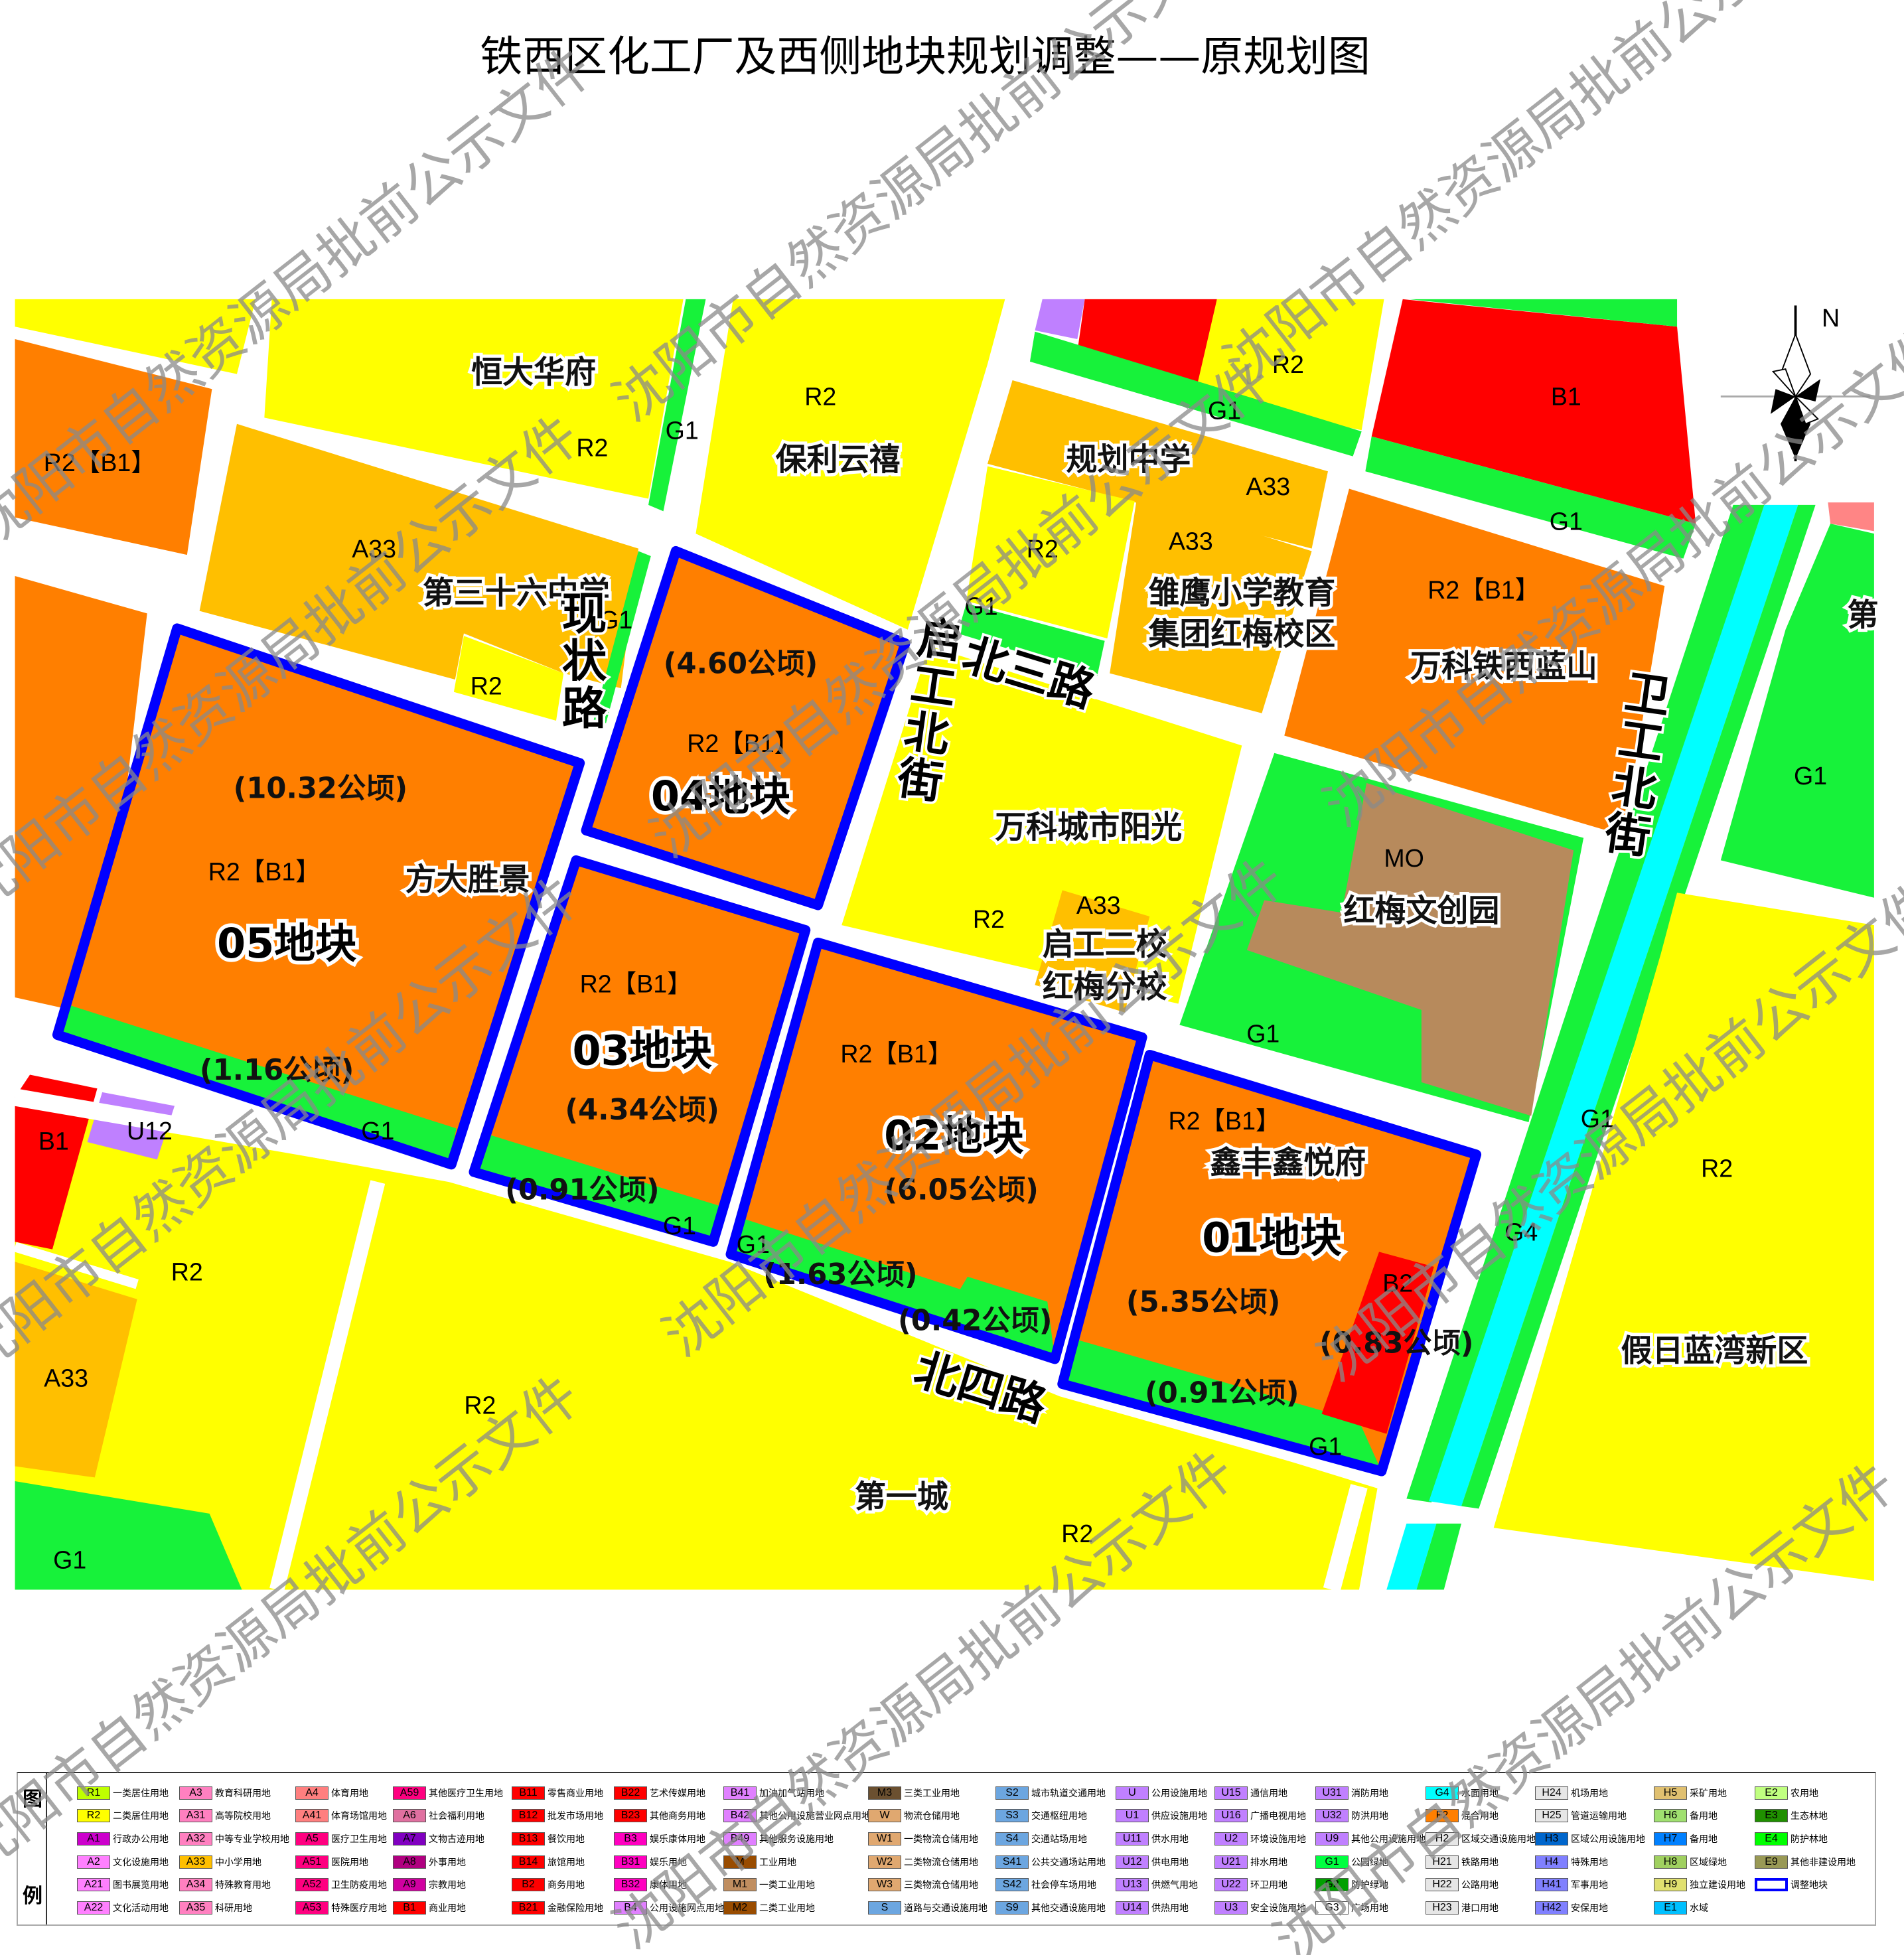 The width and height of the screenshot is (1904, 1955). Describe the element at coordinates (630, 1884) in the screenshot. I see `legend-swatch: B32` at that location.